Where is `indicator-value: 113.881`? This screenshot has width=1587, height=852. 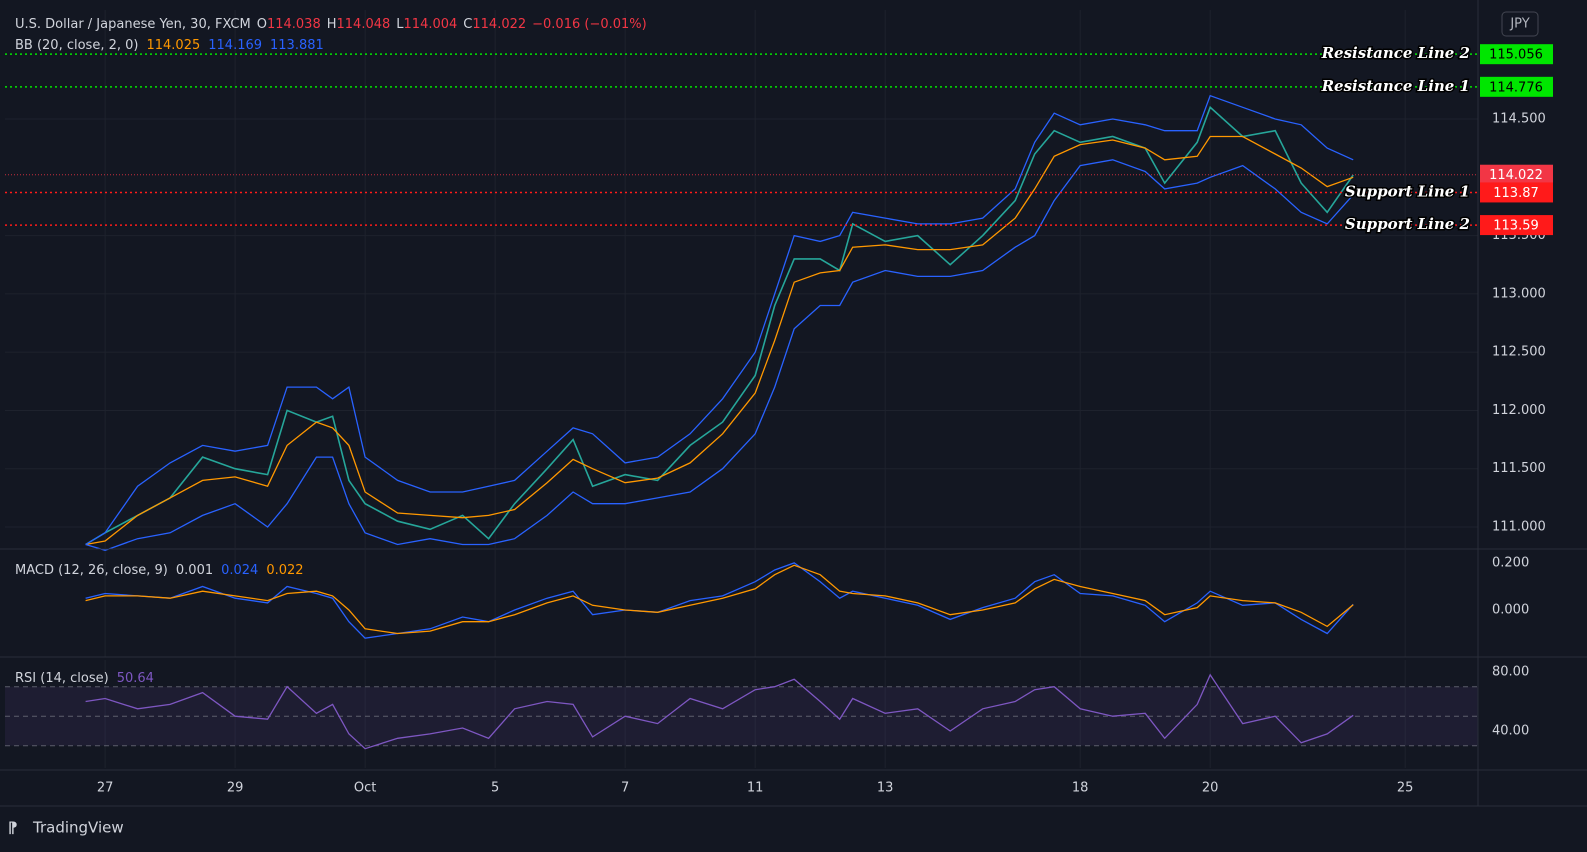
indicator-value: 113.881 is located at coordinates (297, 45).